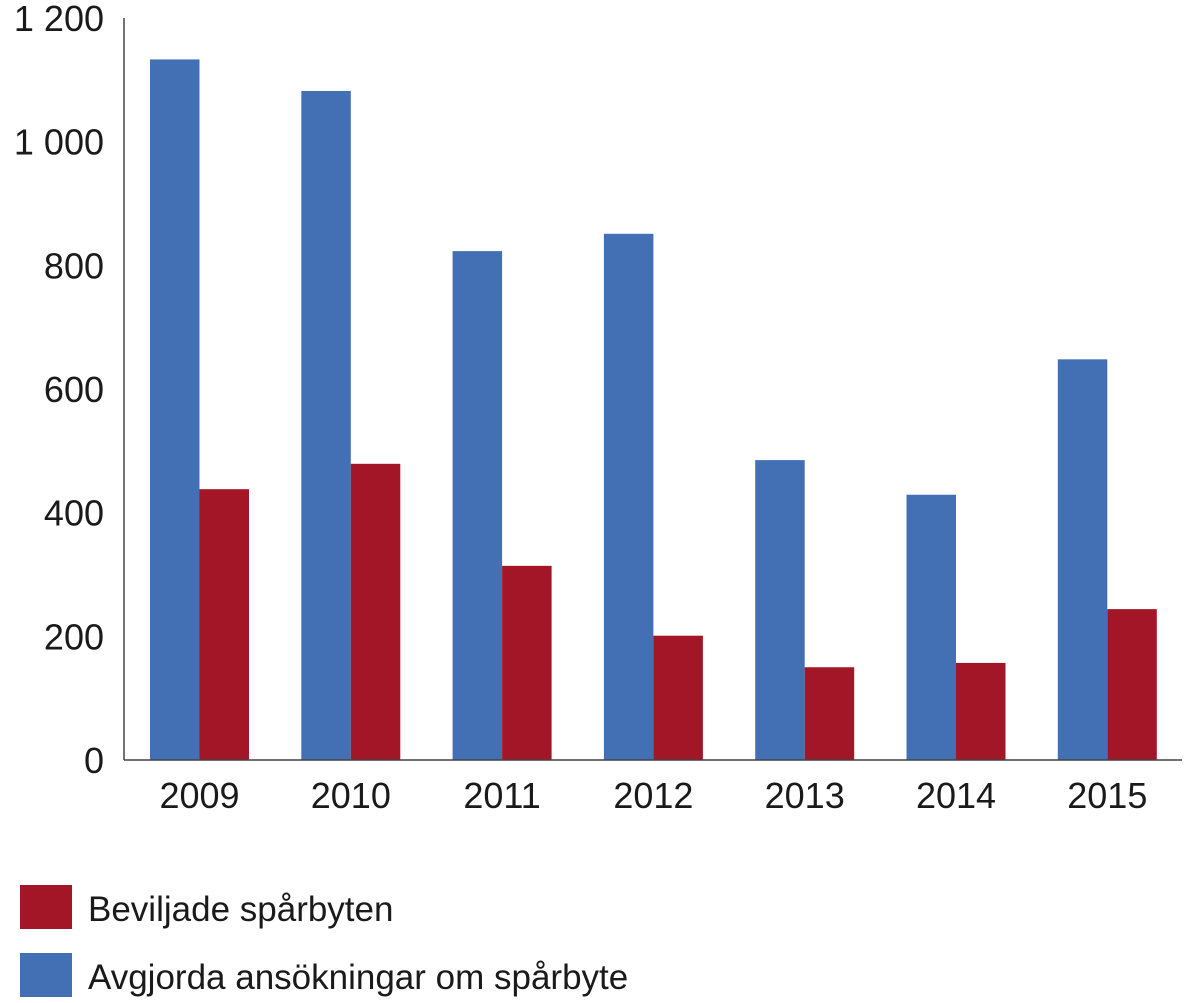 Image resolution: width=1192 pixels, height=1003 pixels. I want to click on bar-avgjorda-2011, so click(477, 505).